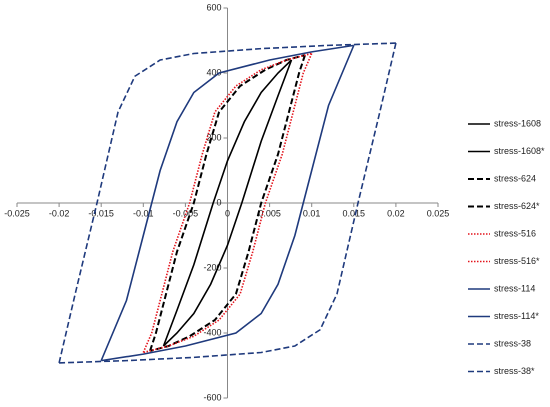 This screenshot has width=550, height=407. Describe the element at coordinates (59, 213) in the screenshot. I see `x-tick-label: -0.02` at that location.